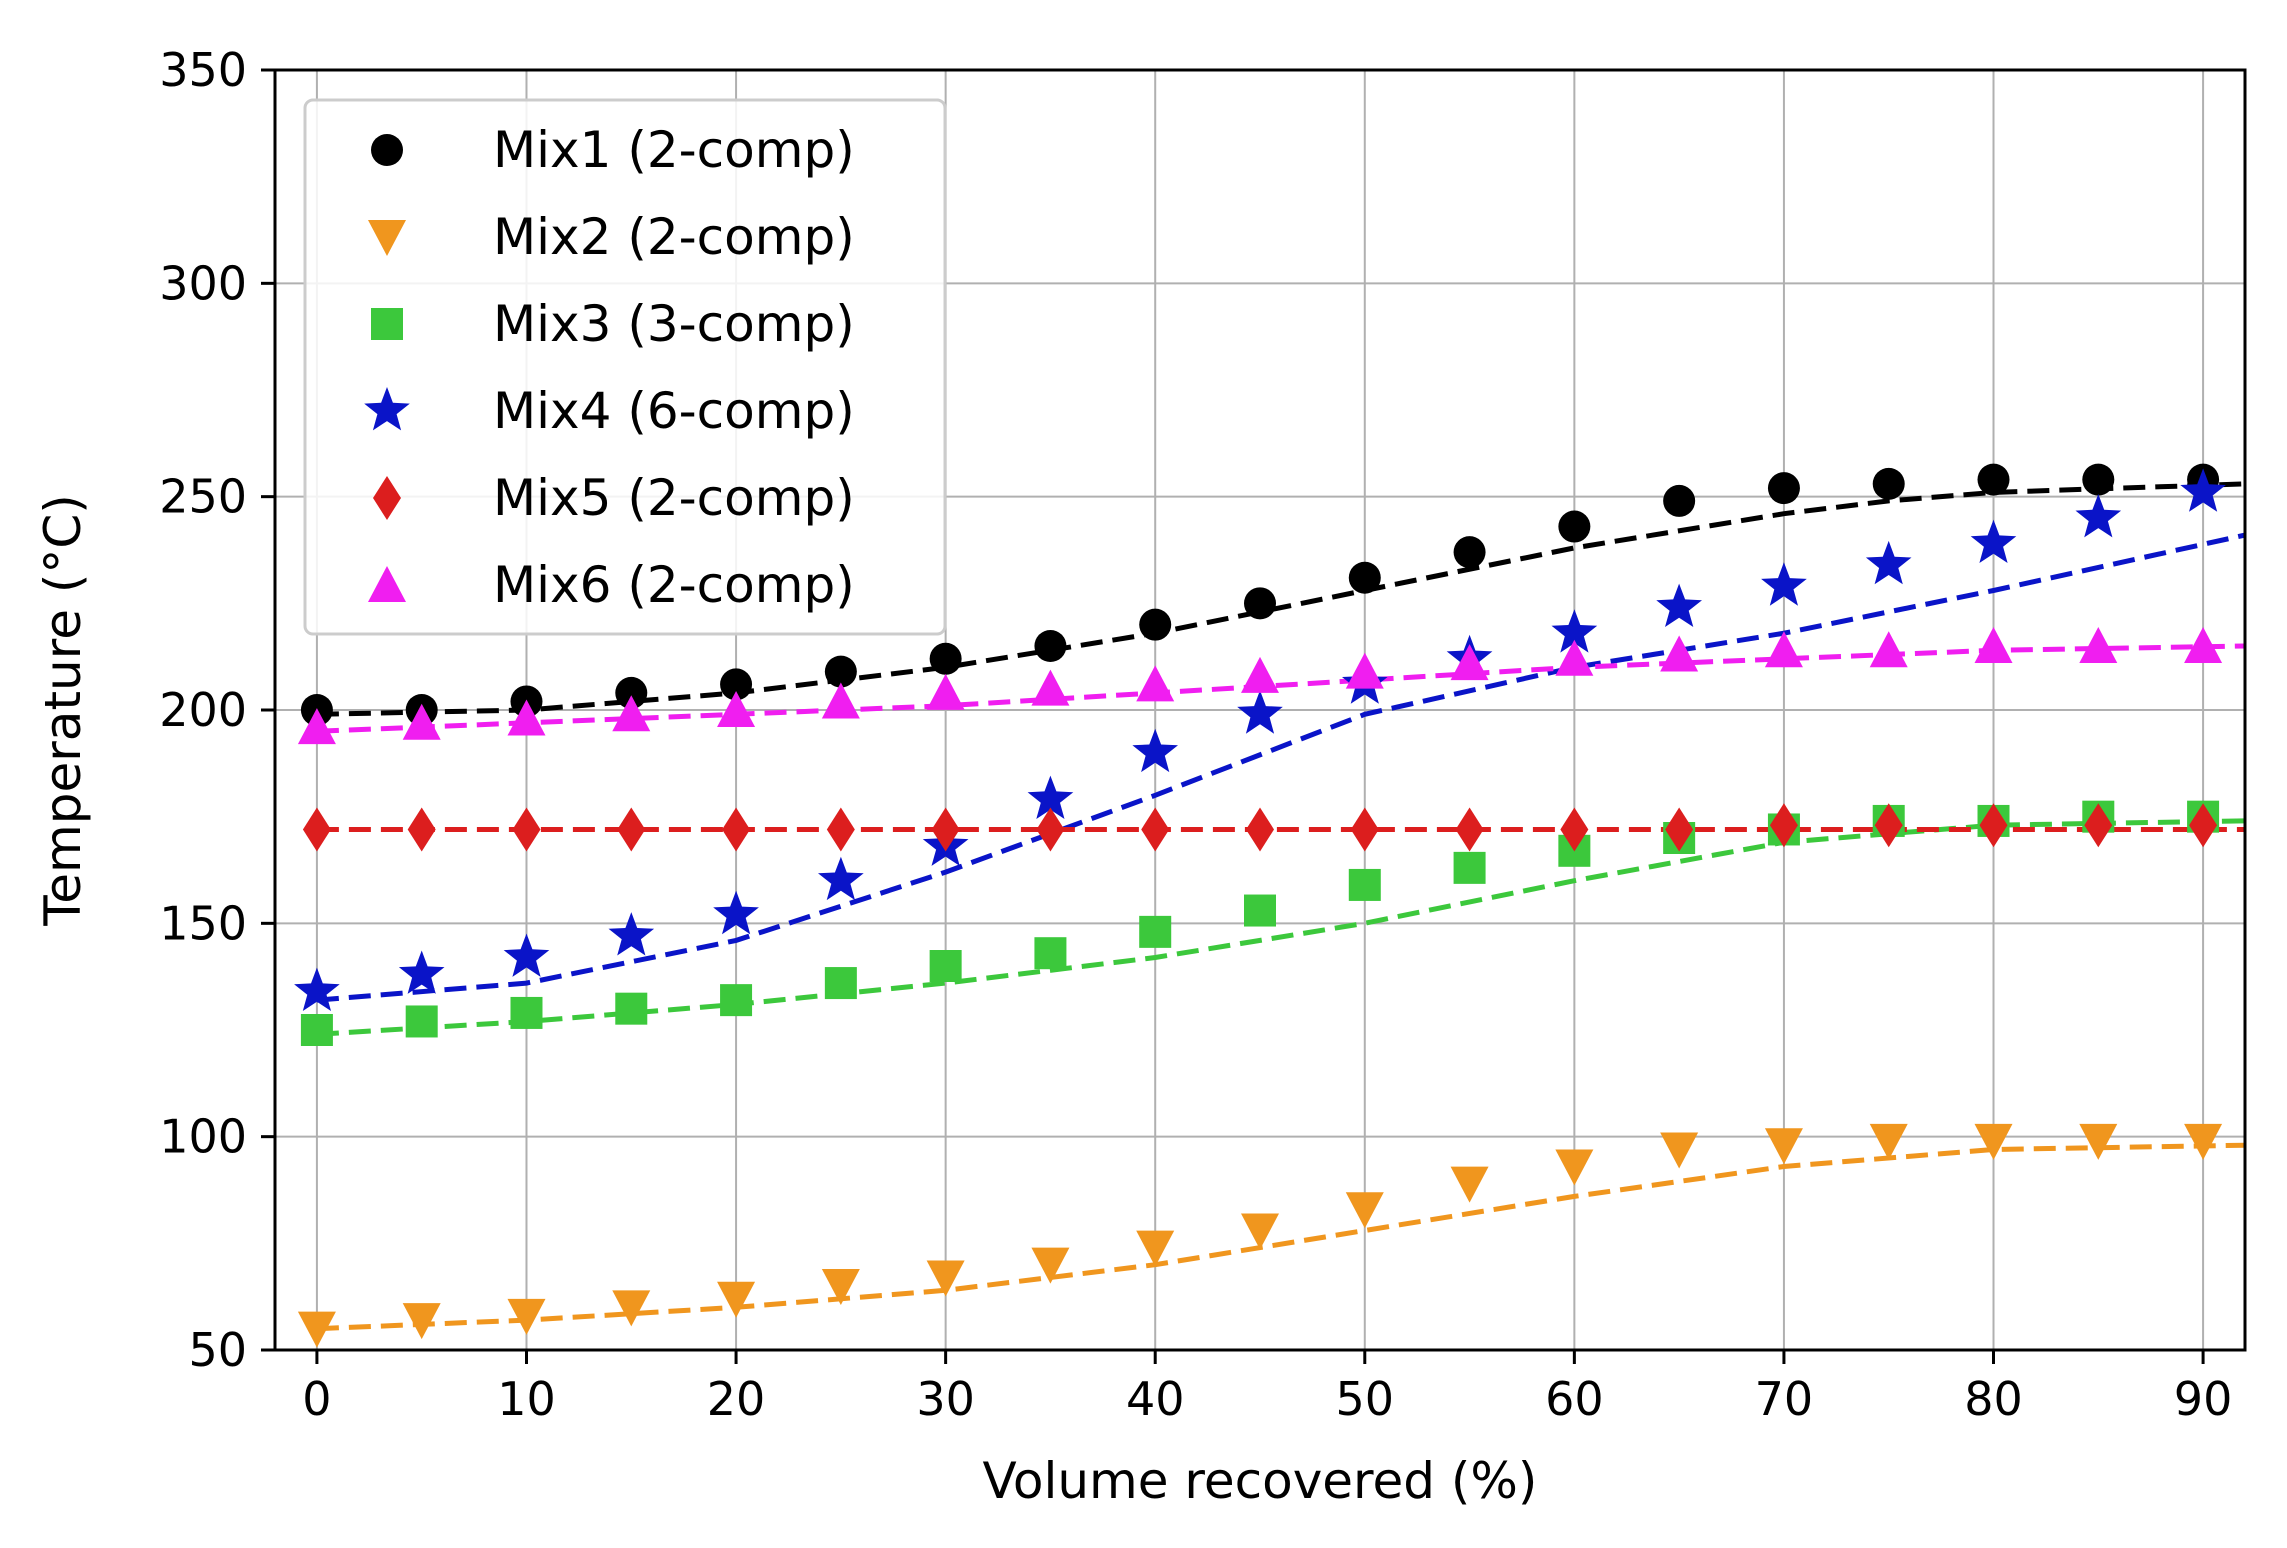  What do you see at coordinates (1365, 1399) in the screenshot?
I see `x-tick-label: 50` at bounding box center [1365, 1399].